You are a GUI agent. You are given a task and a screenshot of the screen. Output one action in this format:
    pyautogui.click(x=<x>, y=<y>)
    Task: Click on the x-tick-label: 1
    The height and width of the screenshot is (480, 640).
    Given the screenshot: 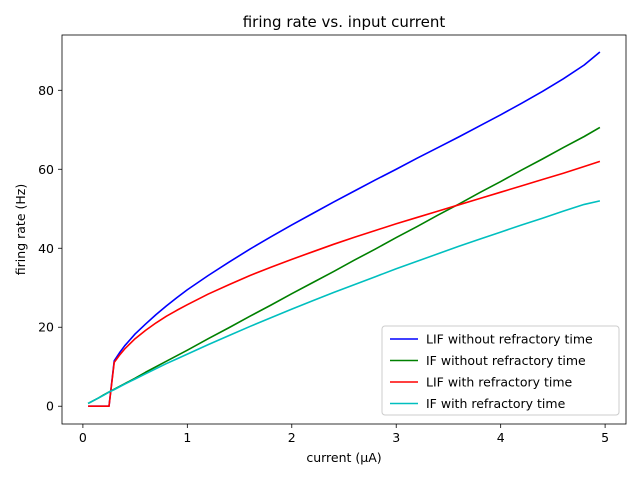 What is the action you would take?
    pyautogui.click(x=187, y=437)
    